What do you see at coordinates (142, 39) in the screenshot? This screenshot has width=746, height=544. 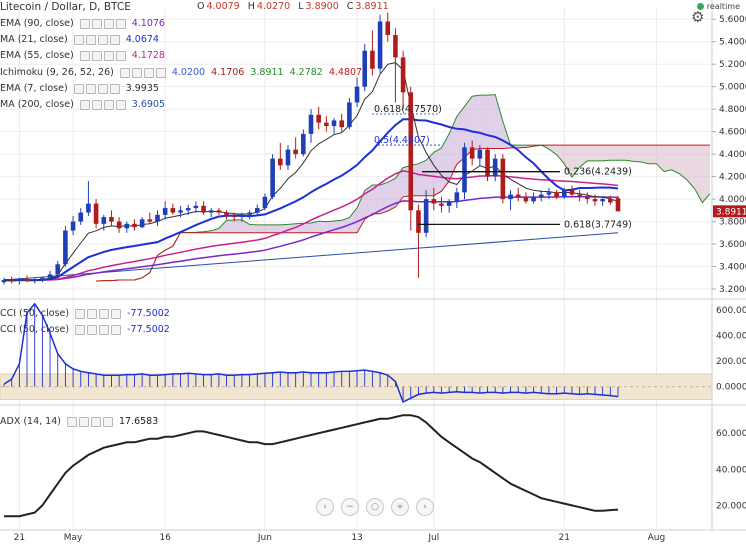 I see `legend-value: 4.0674` at bounding box center [142, 39].